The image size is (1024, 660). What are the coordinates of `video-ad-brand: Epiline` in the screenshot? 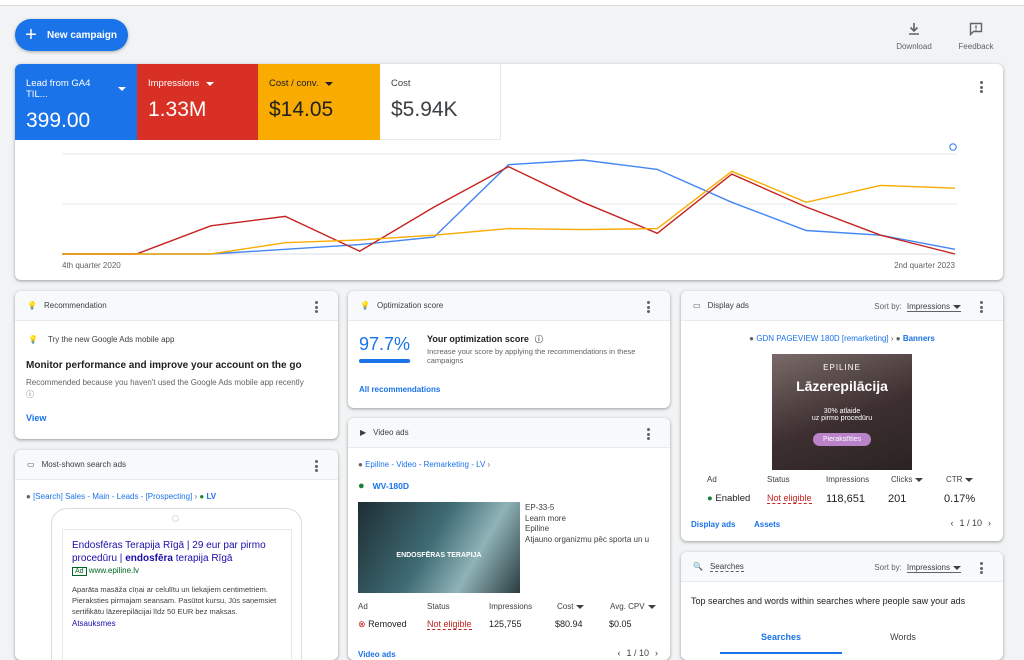 It's located at (537, 528).